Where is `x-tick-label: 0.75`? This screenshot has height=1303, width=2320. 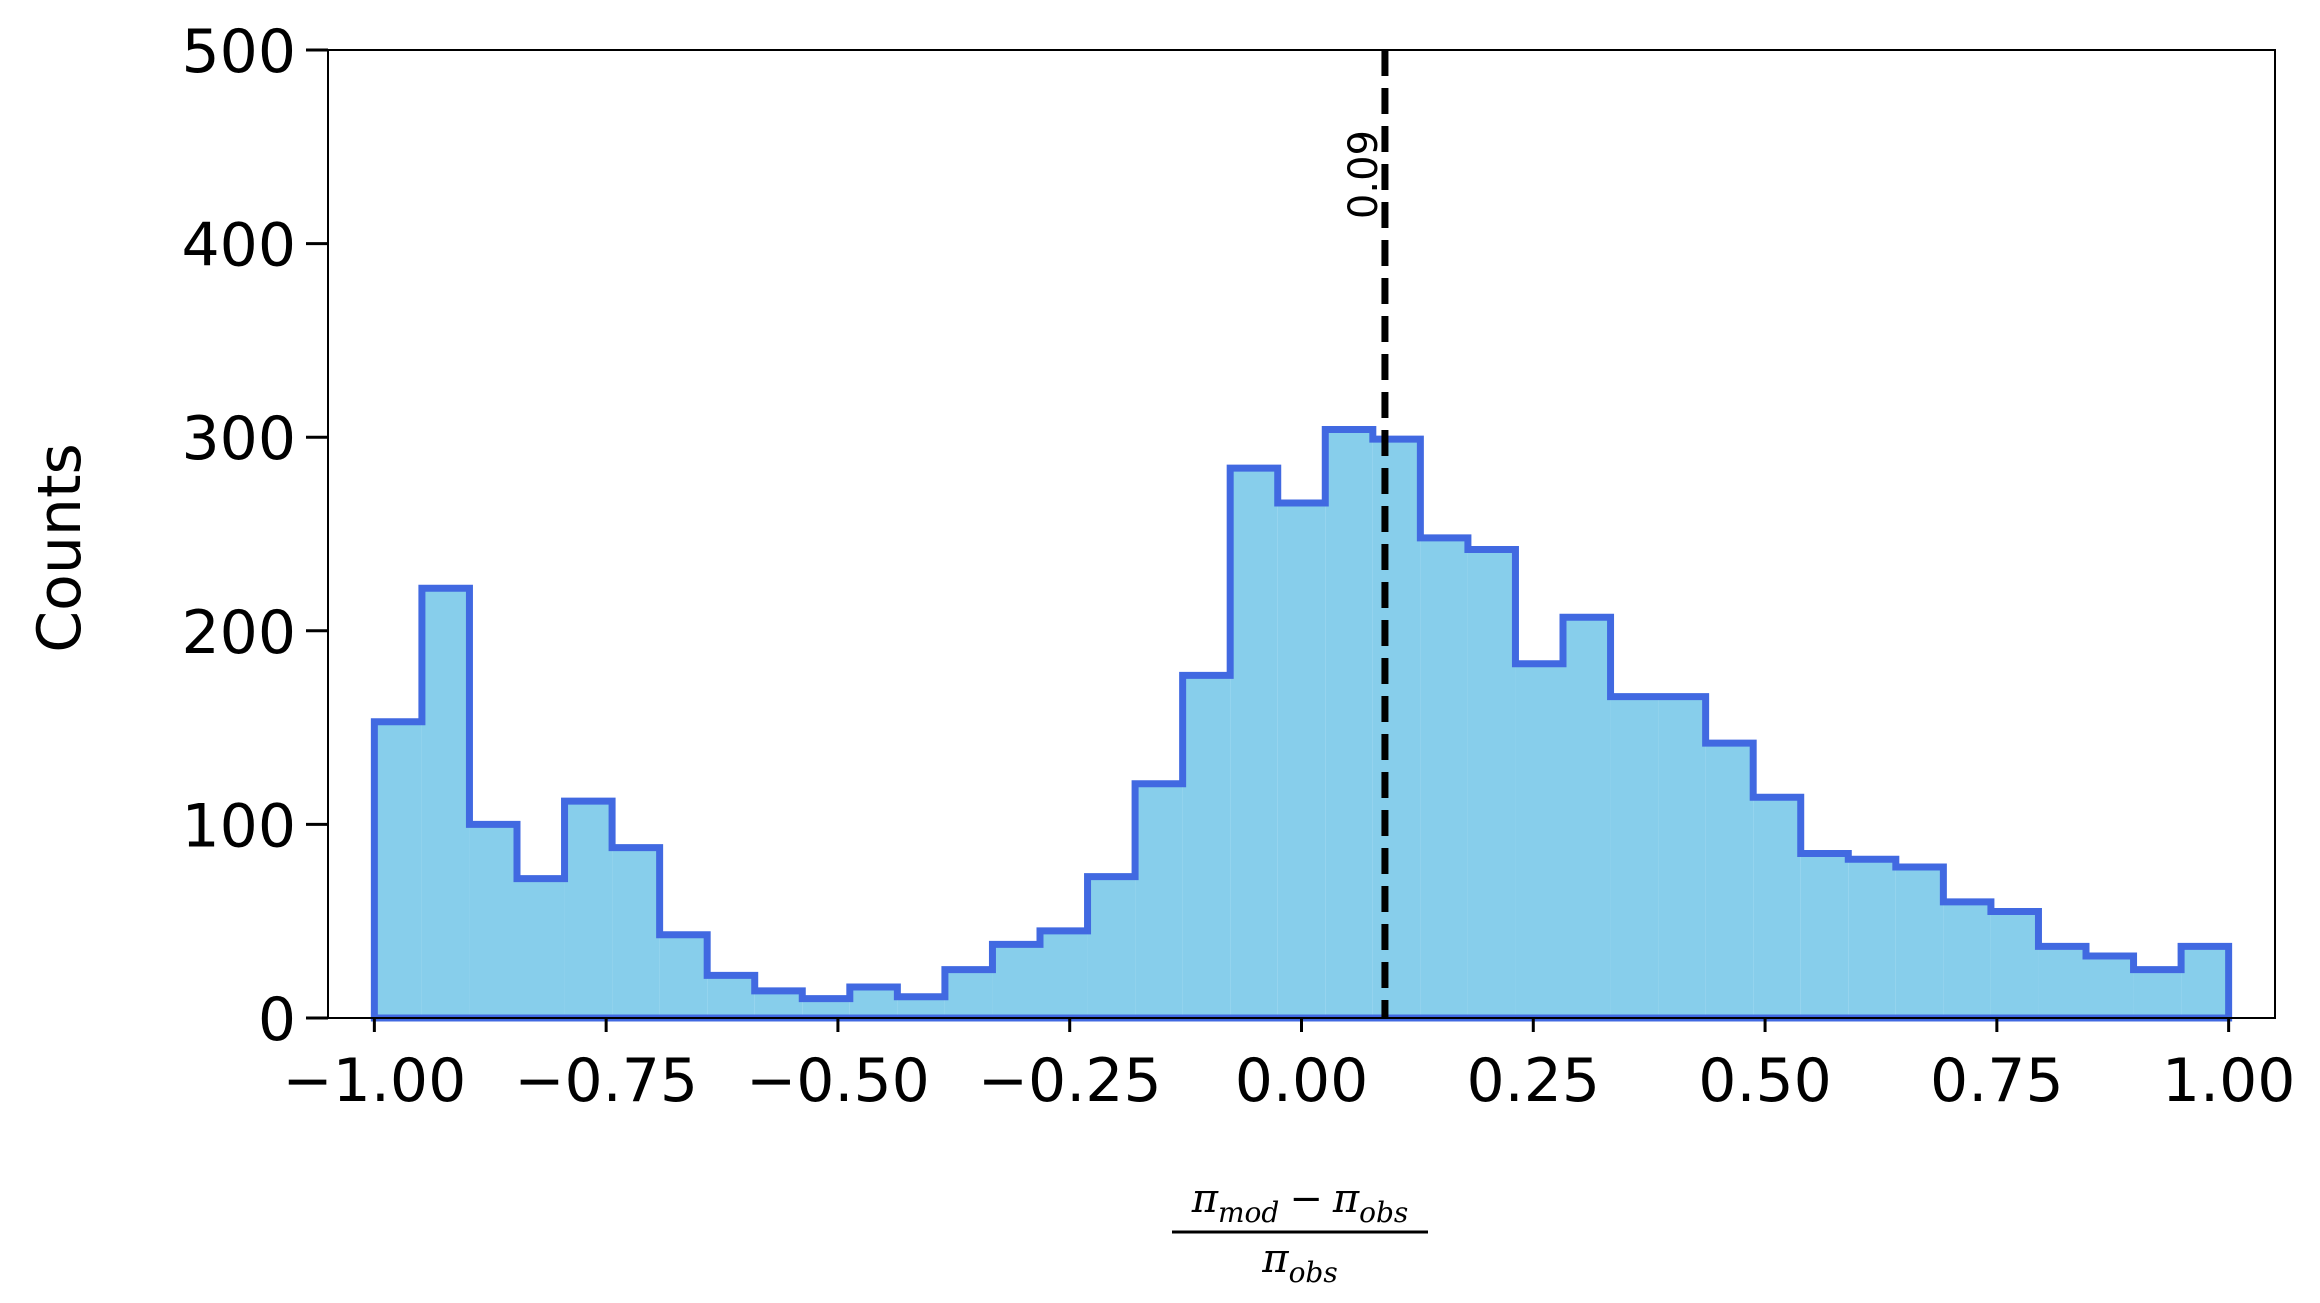 x-tick-label: 0.75 is located at coordinates (1997, 1081).